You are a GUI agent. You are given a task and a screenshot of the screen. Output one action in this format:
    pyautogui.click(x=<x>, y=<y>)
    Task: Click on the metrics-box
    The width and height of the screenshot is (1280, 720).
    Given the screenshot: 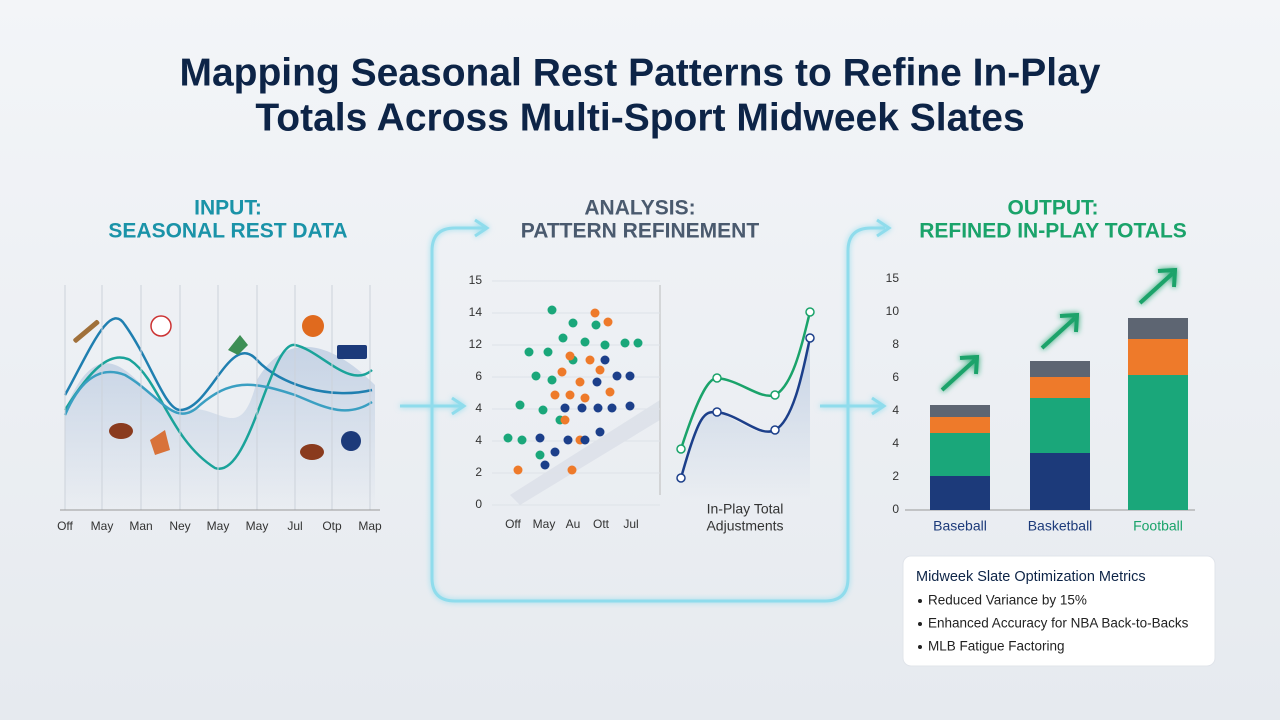 What is the action you would take?
    pyautogui.click(x=1059, y=611)
    